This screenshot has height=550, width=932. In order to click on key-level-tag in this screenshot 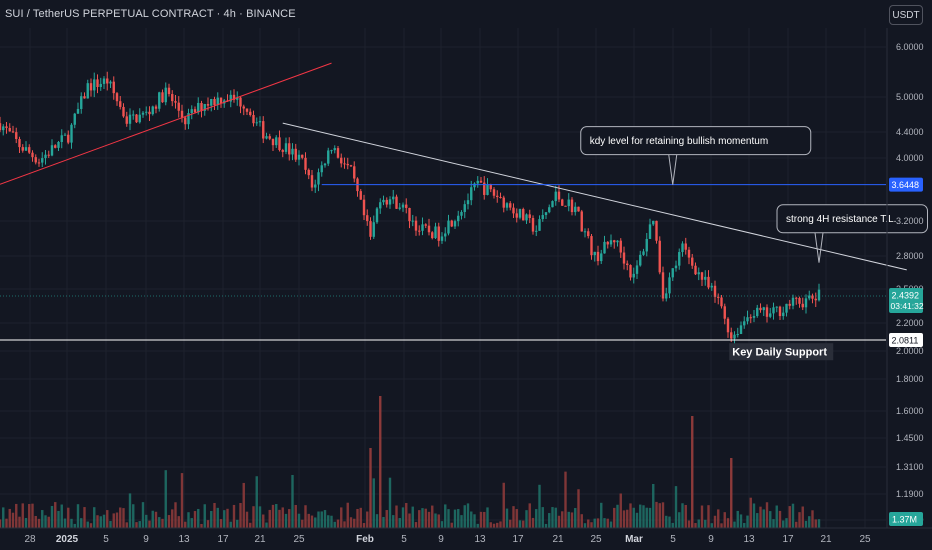, I will do `click(906, 184)`.